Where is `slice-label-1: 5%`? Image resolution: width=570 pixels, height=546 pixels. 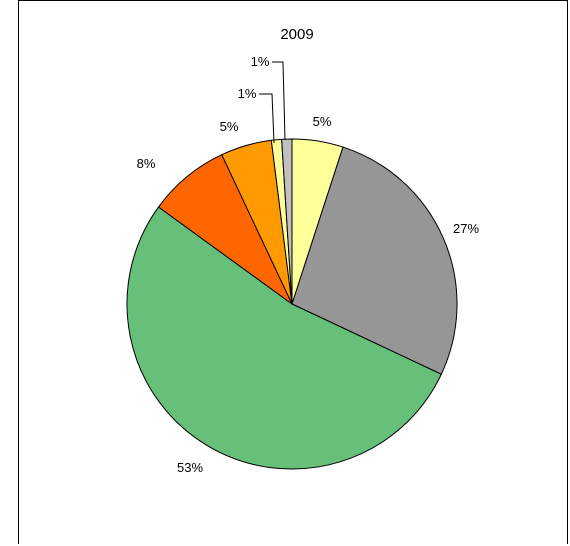 slice-label-1: 5% is located at coordinates (322, 121).